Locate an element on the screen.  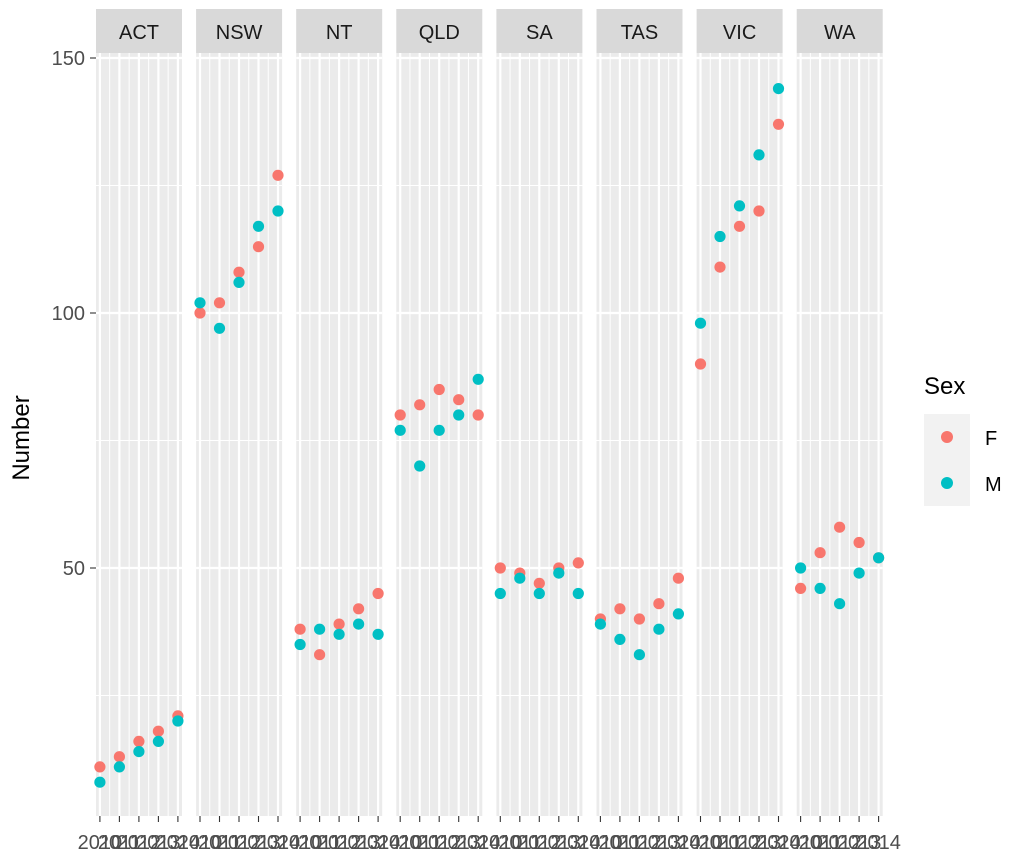
facet-strip-label: NSW is located at coordinates (239, 33).